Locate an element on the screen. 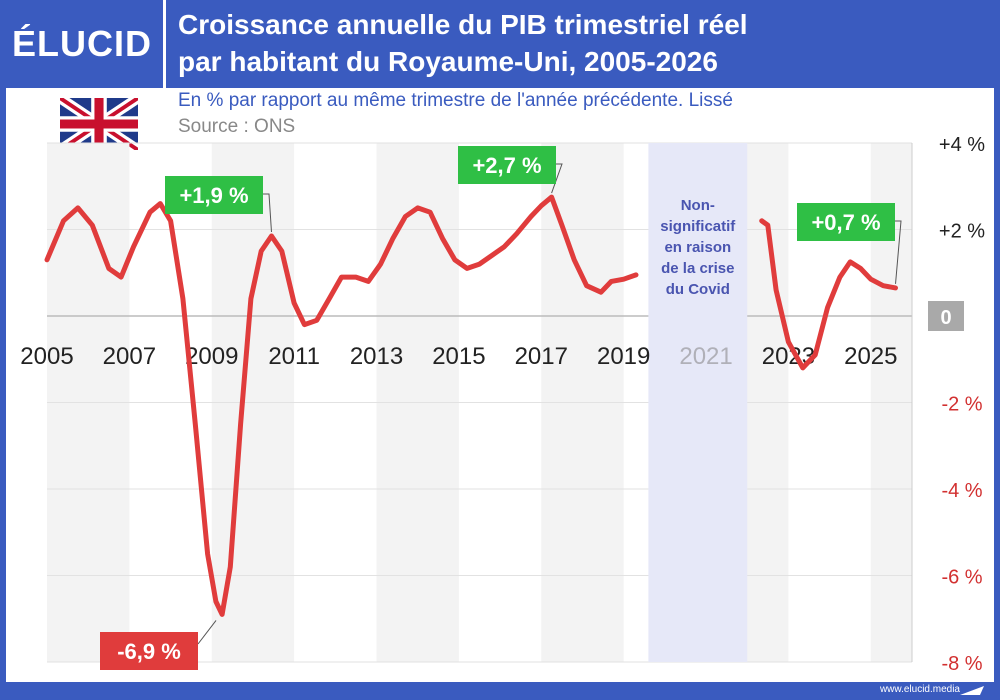 The image size is (1000, 700). elucid-mark-icon is located at coordinates (972, 690).